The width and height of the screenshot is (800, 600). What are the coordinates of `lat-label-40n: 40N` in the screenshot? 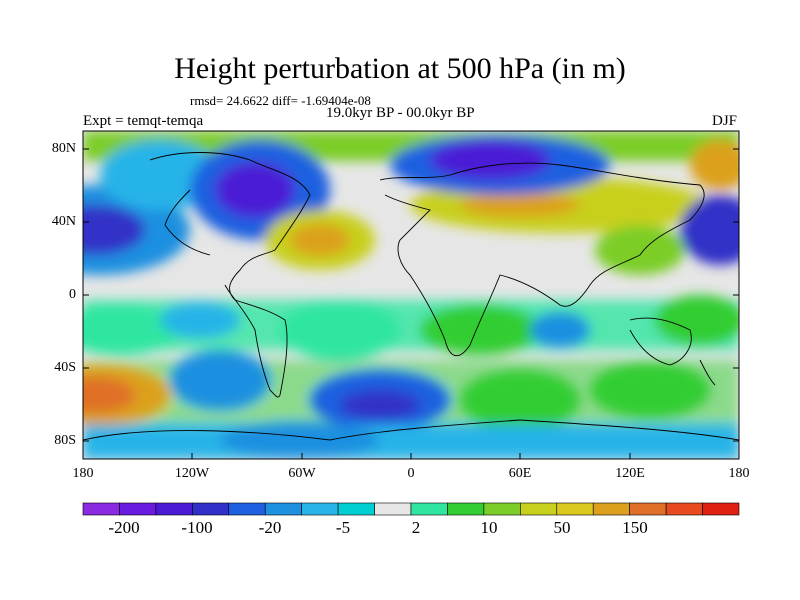 It's located at (63, 221).